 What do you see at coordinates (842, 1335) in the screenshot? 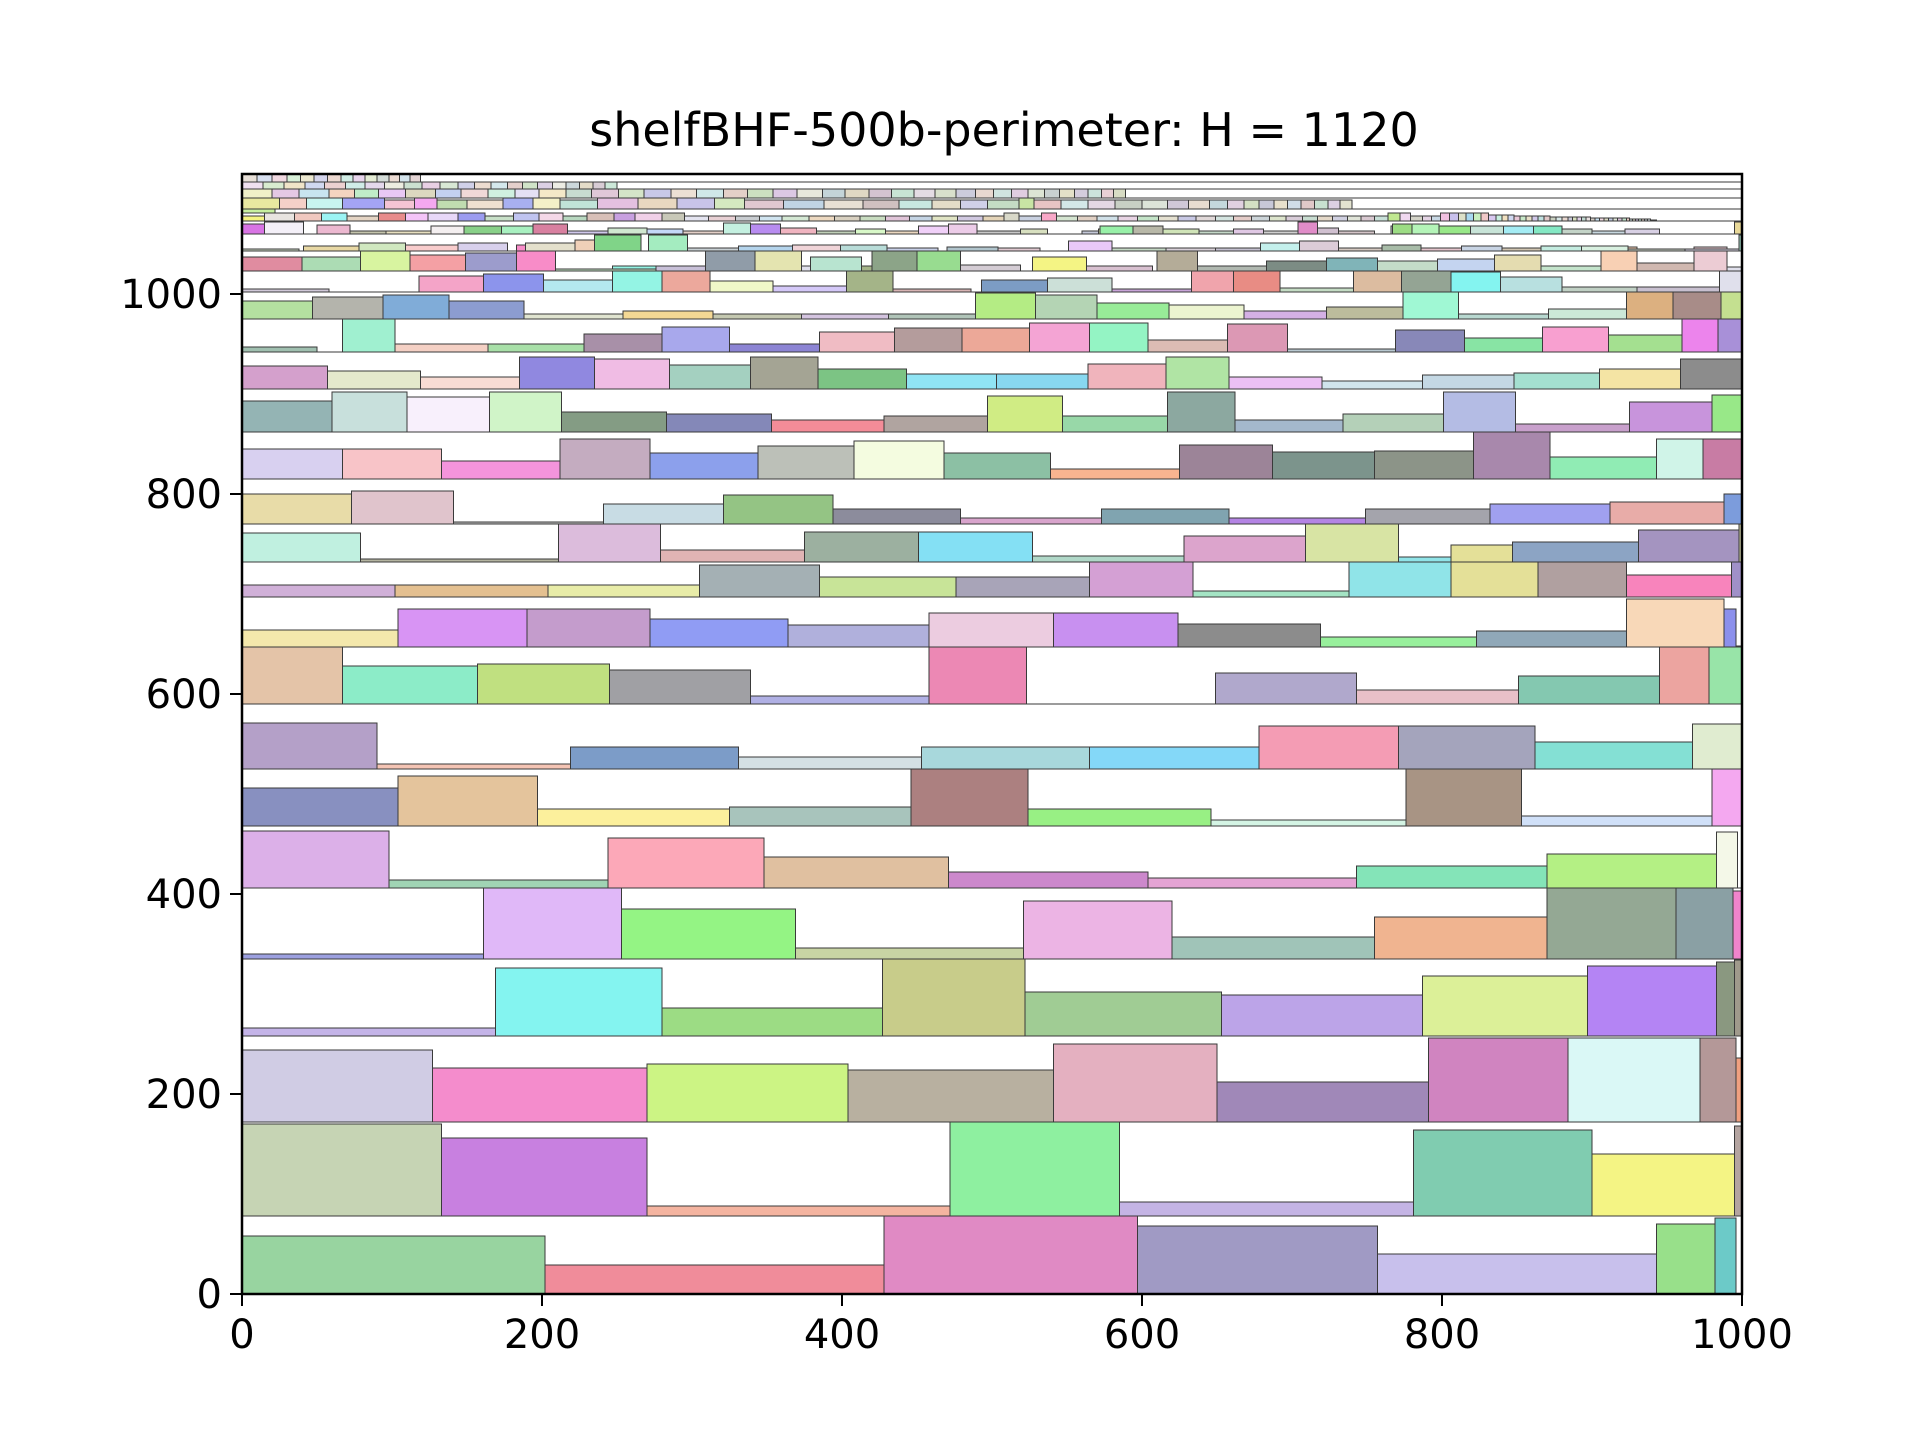
I see `x-tick-label: 400` at bounding box center [842, 1335].